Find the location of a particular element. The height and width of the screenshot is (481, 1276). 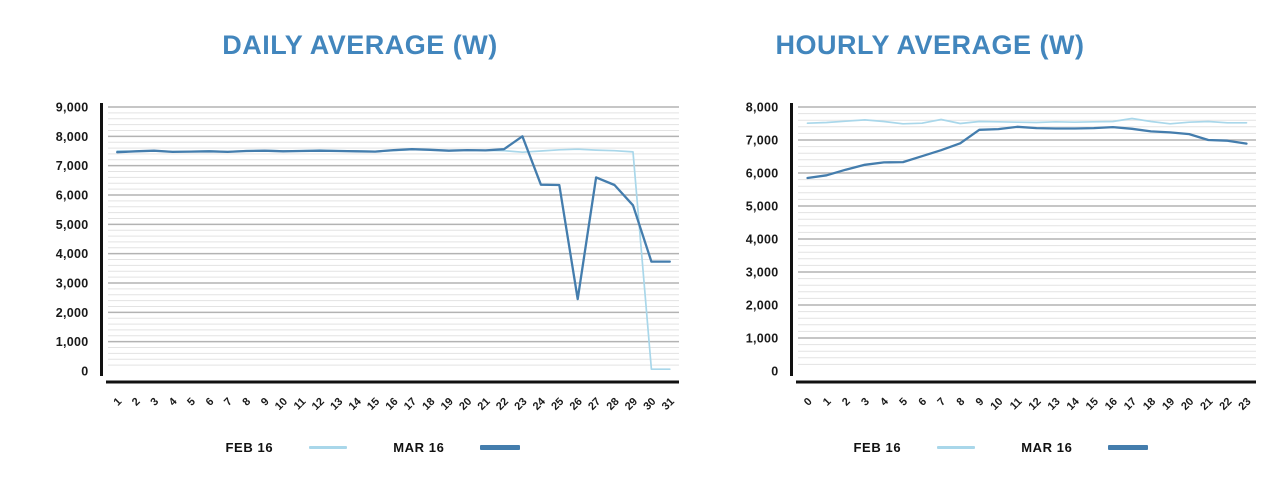

series-line-feb16 is located at coordinates (1027, 121).